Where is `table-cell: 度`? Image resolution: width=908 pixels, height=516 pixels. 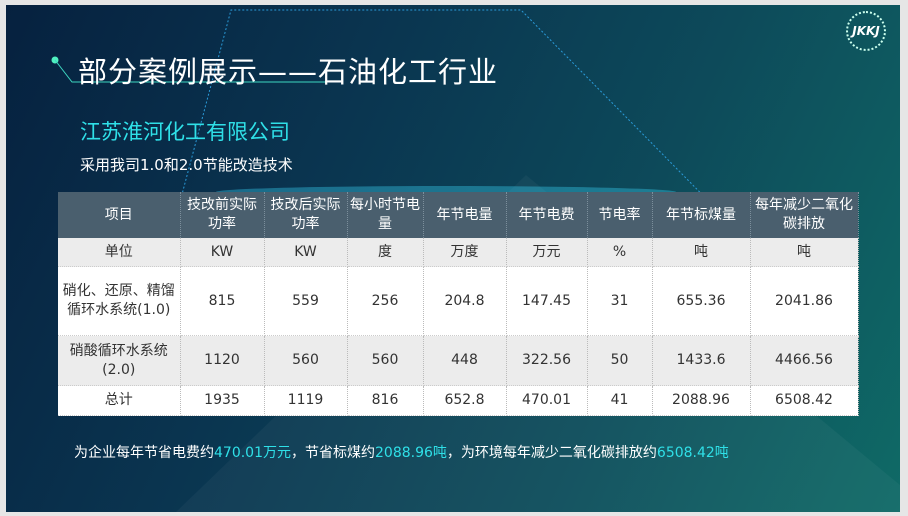
table-cell: 度 is located at coordinates (385, 252).